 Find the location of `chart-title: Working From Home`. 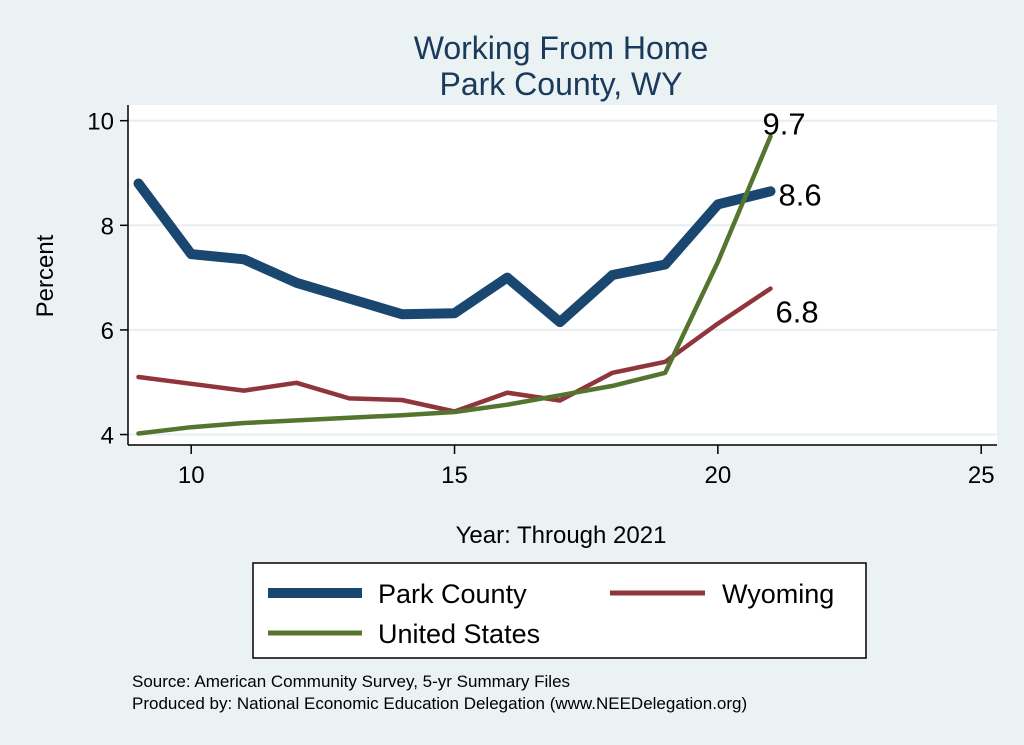

chart-title: Working From Home is located at coordinates (561, 48).